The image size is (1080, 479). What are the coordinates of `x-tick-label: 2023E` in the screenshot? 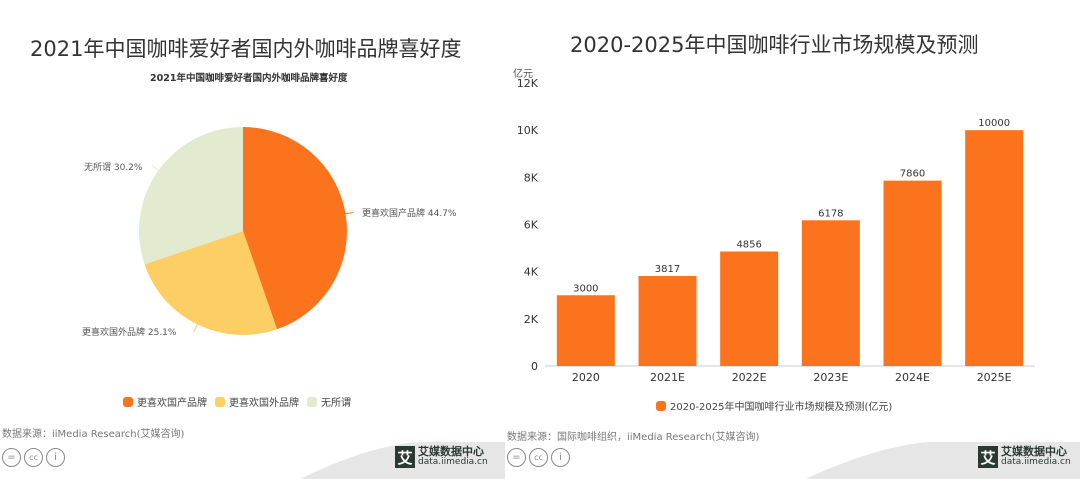 It's located at (830, 377).